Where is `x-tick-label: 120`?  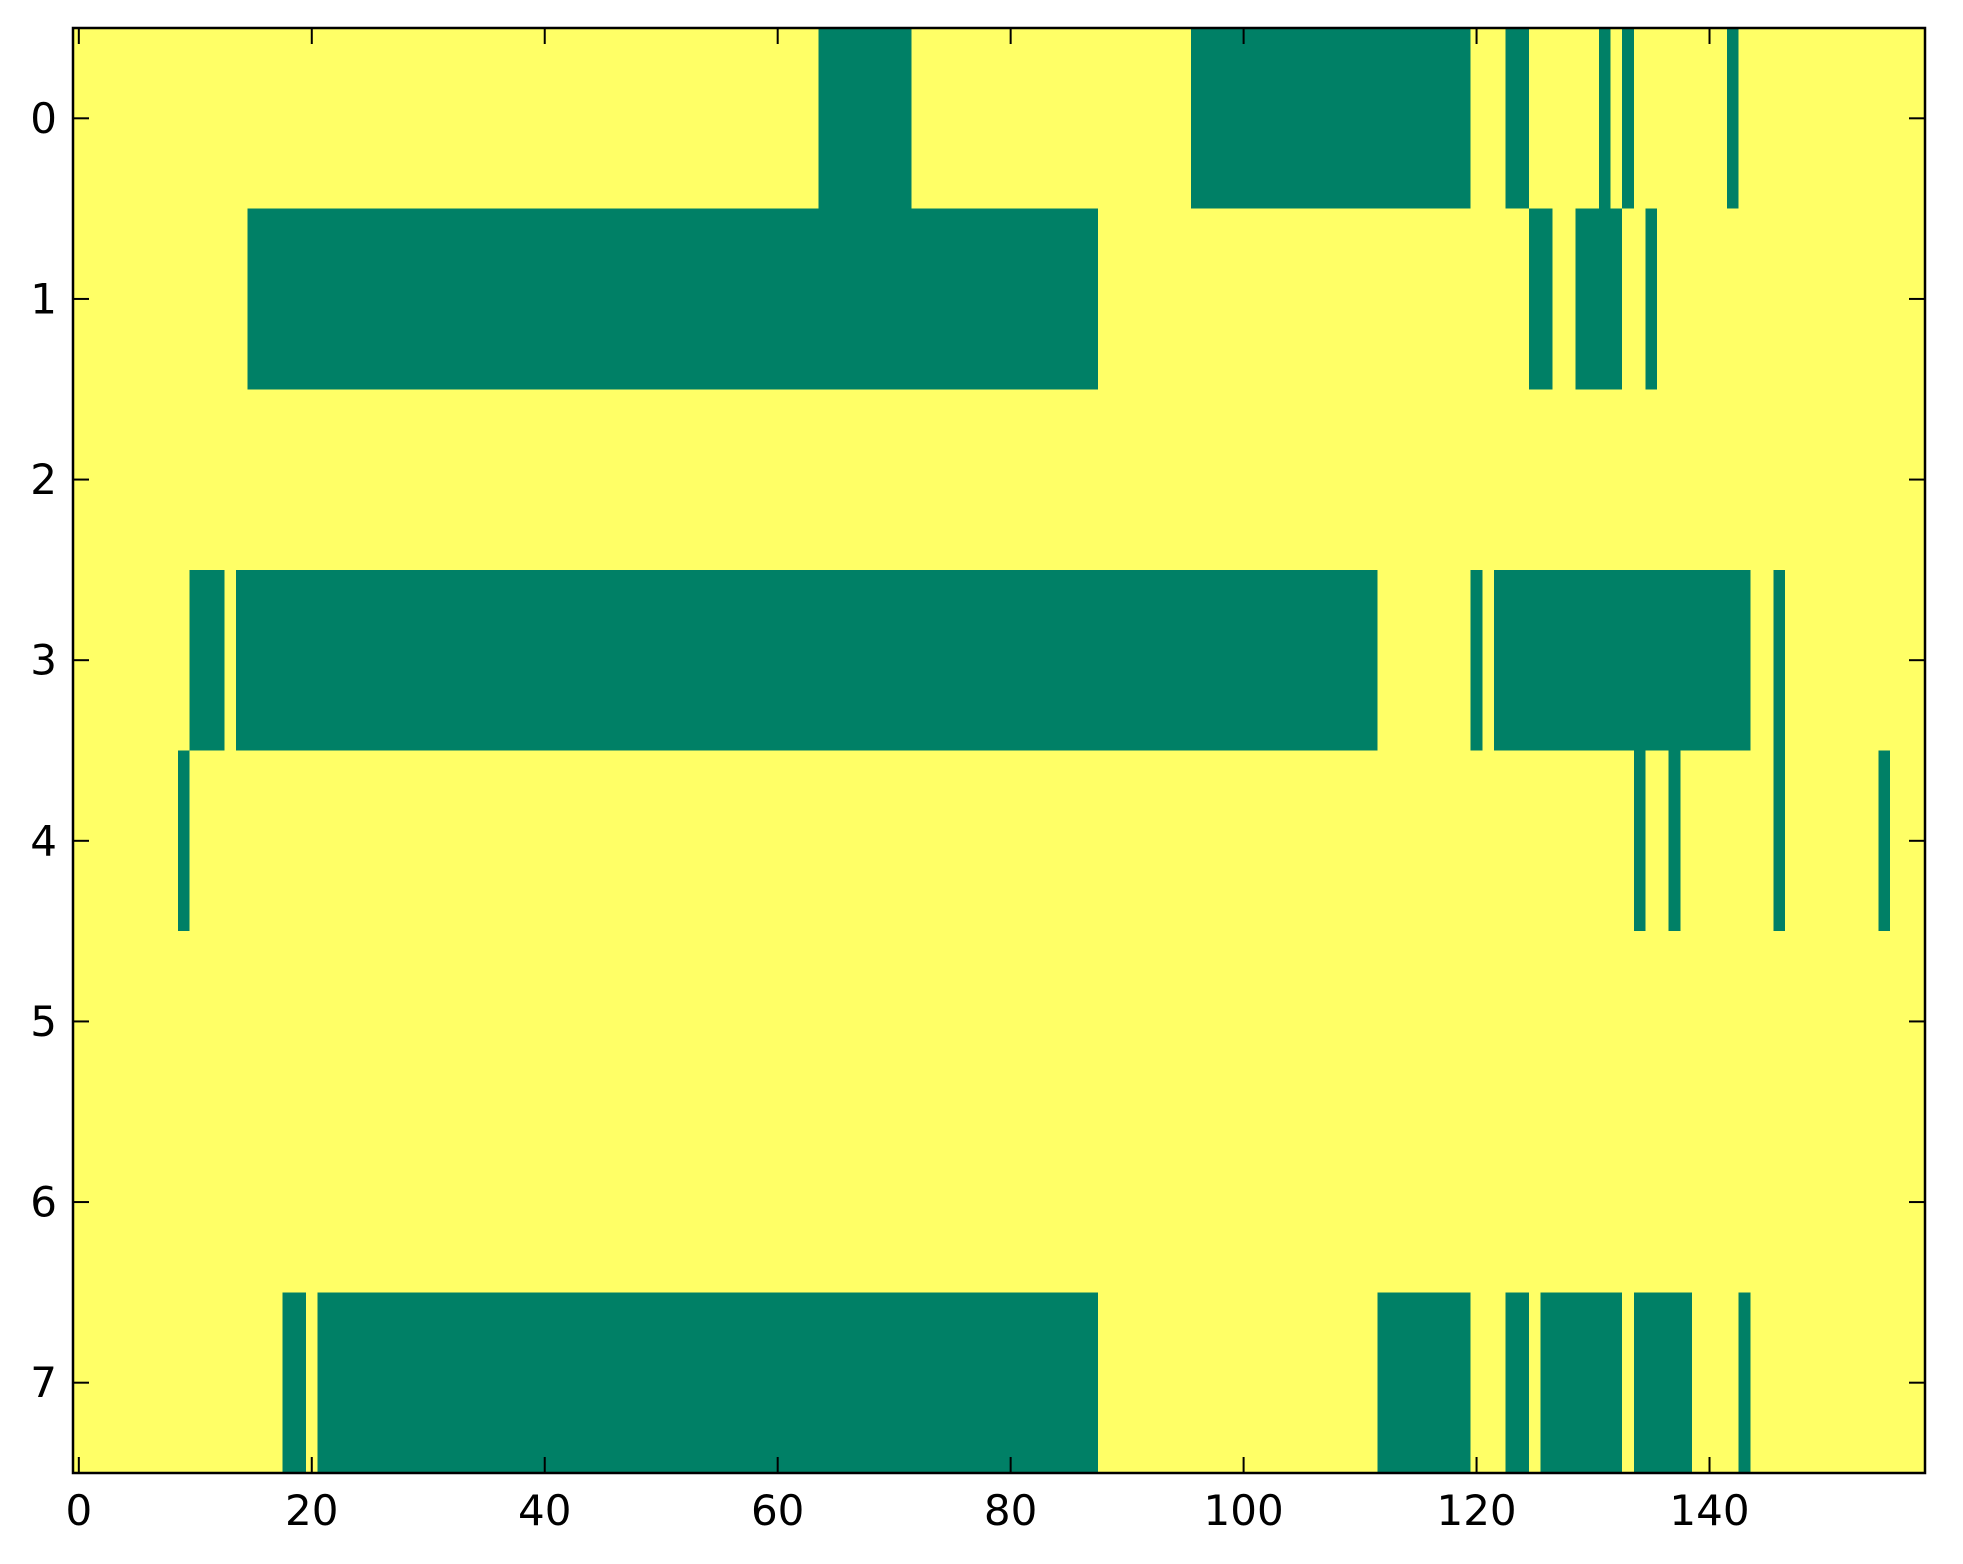
x-tick-label: 120 is located at coordinates (1476, 1510).